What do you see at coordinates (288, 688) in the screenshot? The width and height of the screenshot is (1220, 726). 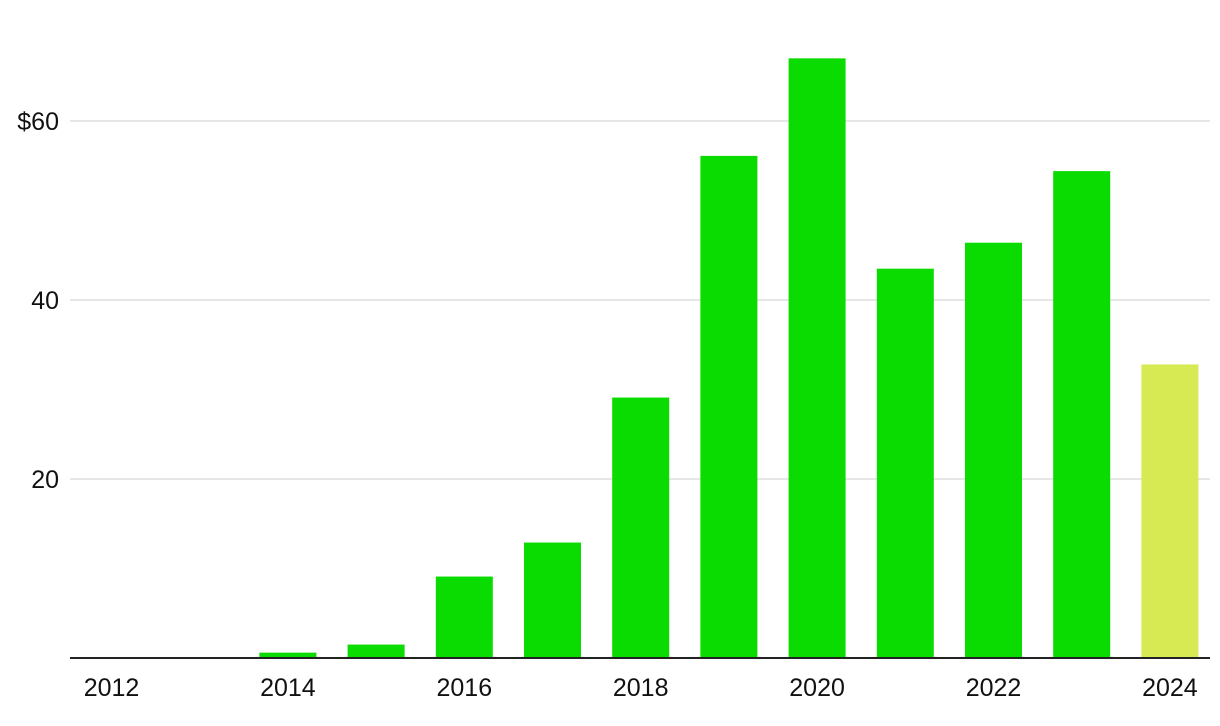 I see `x-tick-label: 2014` at bounding box center [288, 688].